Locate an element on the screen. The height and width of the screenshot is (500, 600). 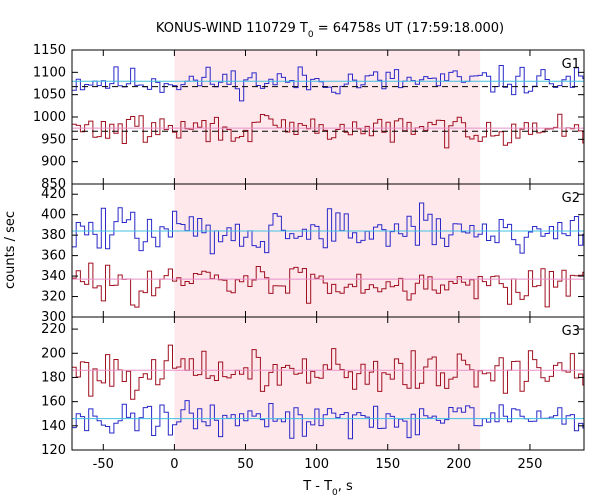
x-tick-label: -50 is located at coordinates (103, 464).